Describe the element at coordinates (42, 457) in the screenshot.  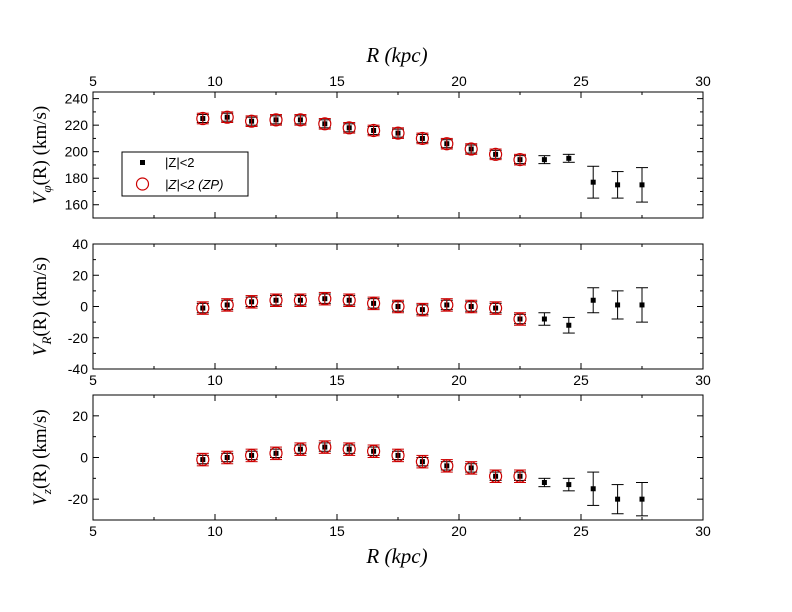
I see `y-axis-label: Vz(R) (km/s)` at that location.